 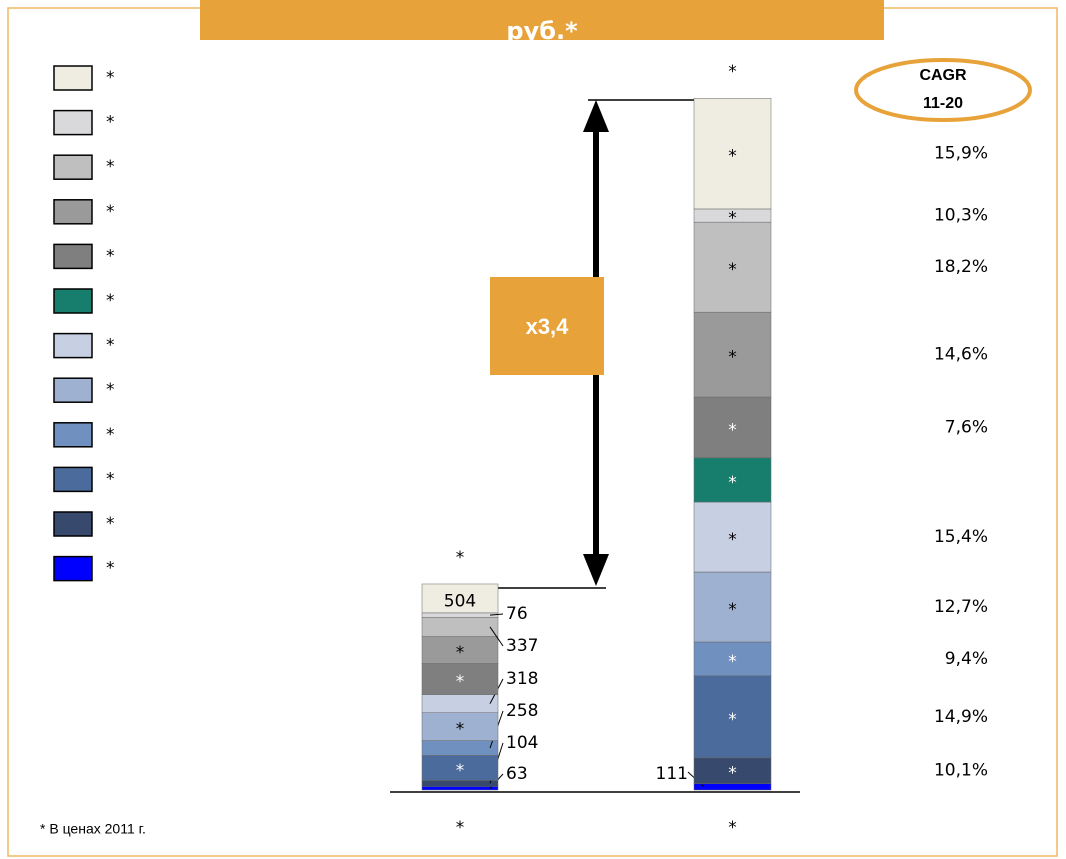 What do you see at coordinates (966, 659) in the screenshot?
I see `cagr-value: 9,4%` at bounding box center [966, 659].